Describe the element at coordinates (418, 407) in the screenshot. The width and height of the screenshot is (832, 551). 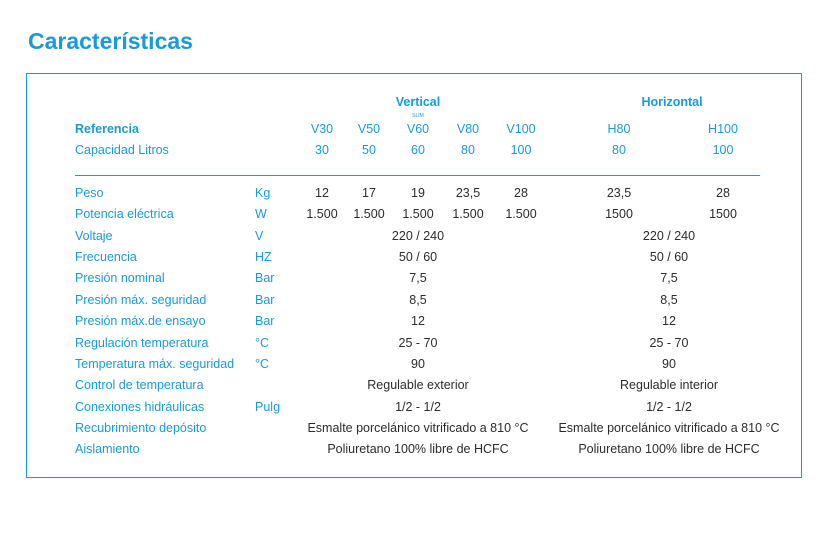
I see `row-value-vertical: 1/2 - 1/2` at that location.